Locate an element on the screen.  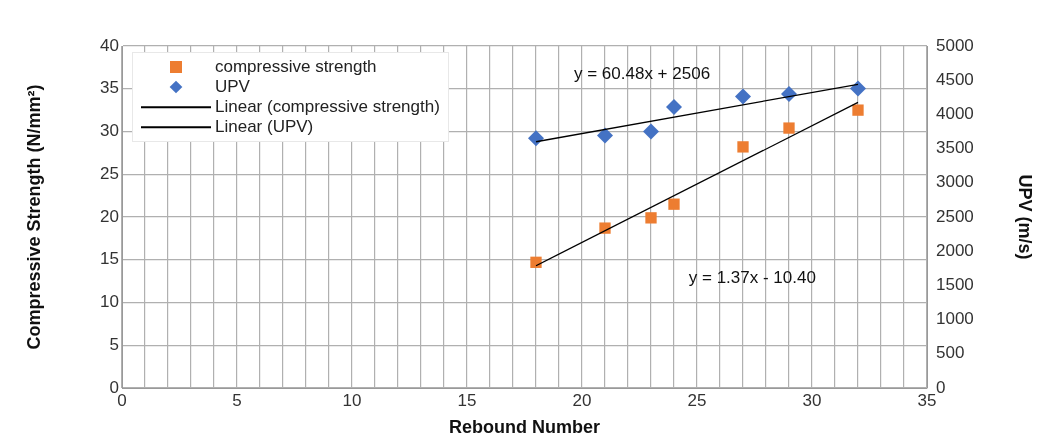
y2-tick-label: 3000 is located at coordinates (955, 182).